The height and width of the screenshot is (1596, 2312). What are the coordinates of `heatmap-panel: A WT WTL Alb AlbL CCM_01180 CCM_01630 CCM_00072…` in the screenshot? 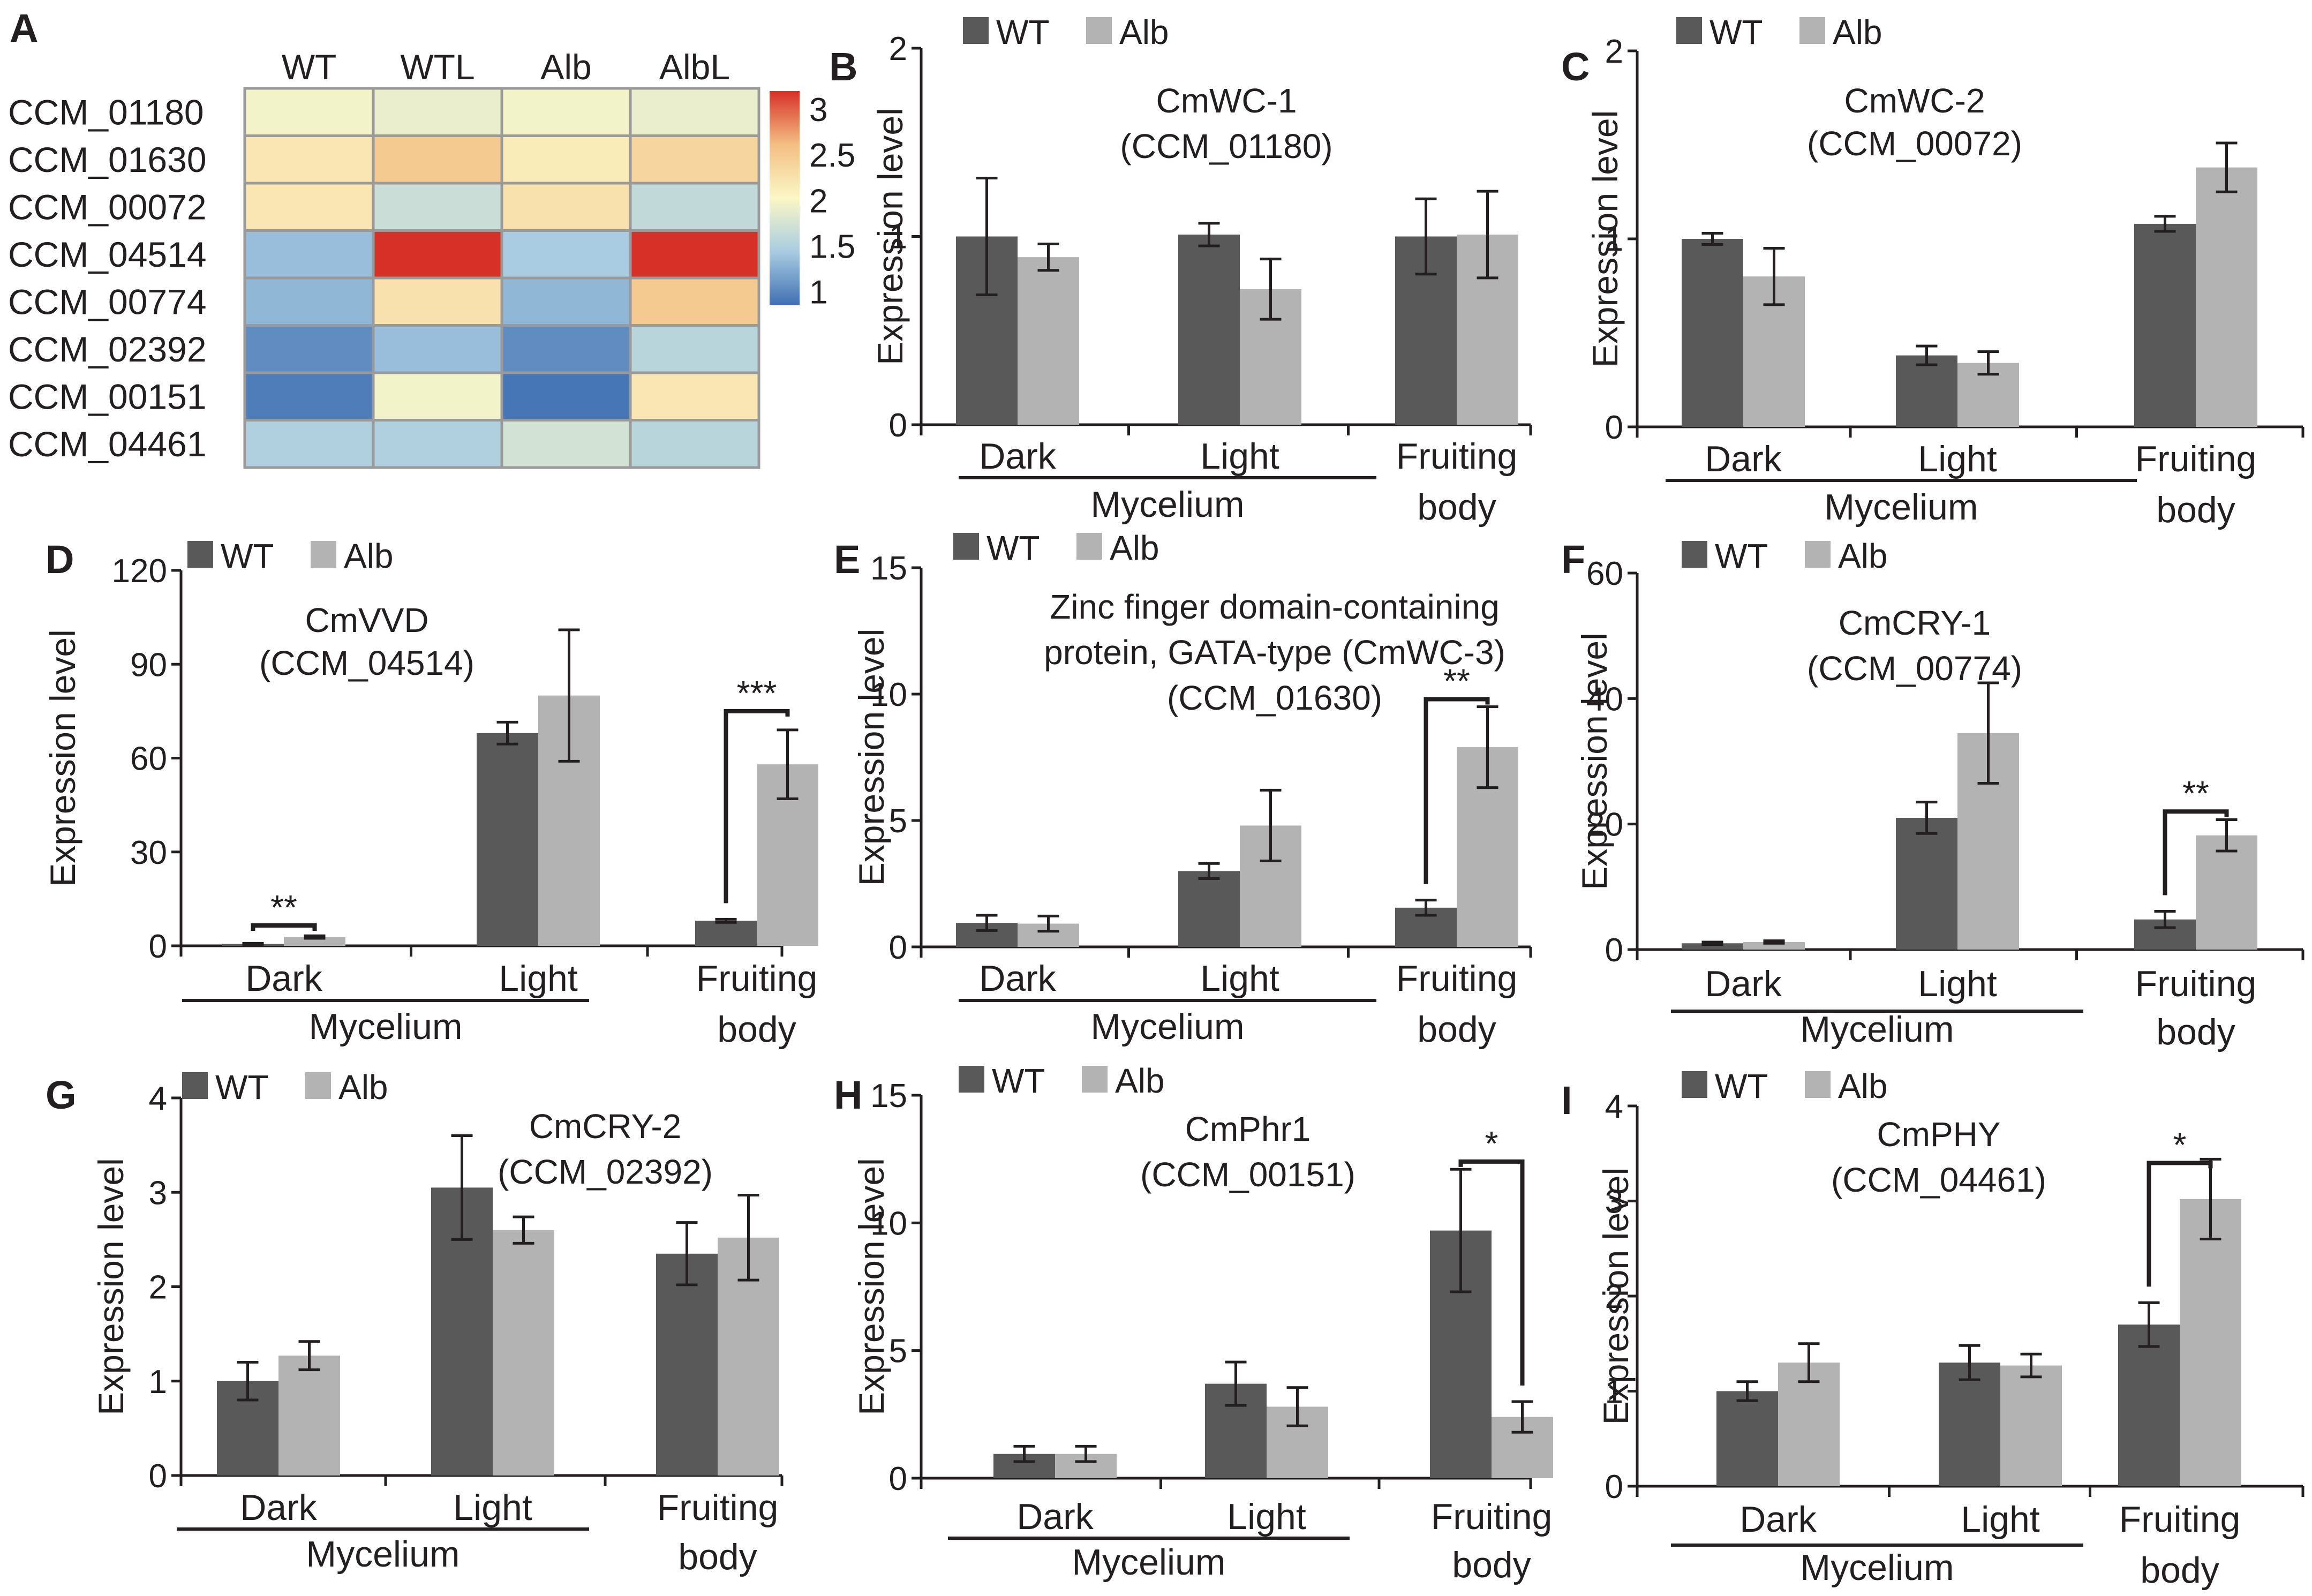 It's located at (431, 238).